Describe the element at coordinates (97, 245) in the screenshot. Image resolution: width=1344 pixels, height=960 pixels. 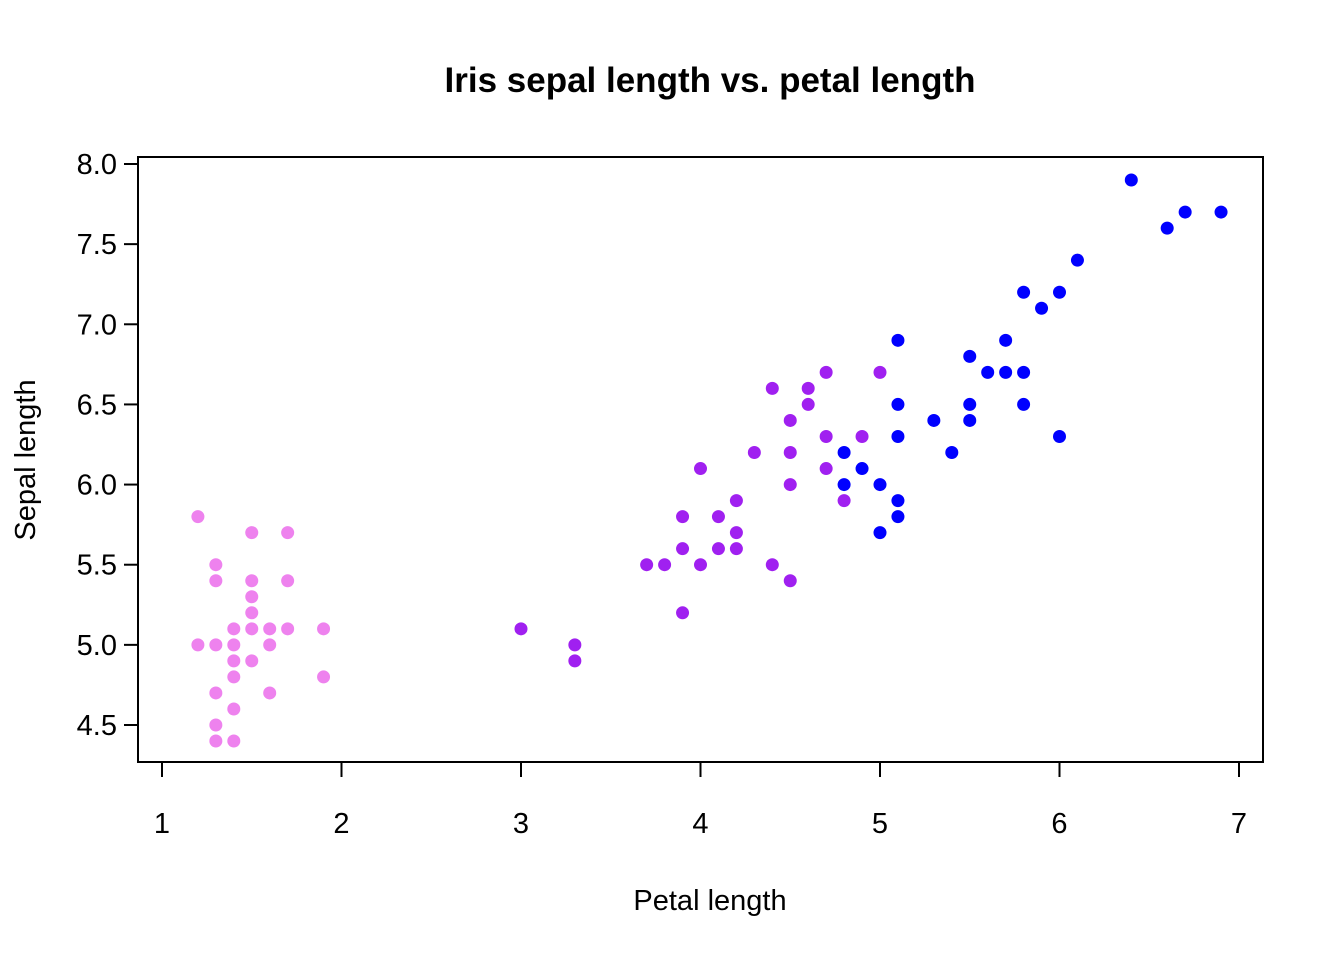
I see `y-tick-label: 7.5` at that location.